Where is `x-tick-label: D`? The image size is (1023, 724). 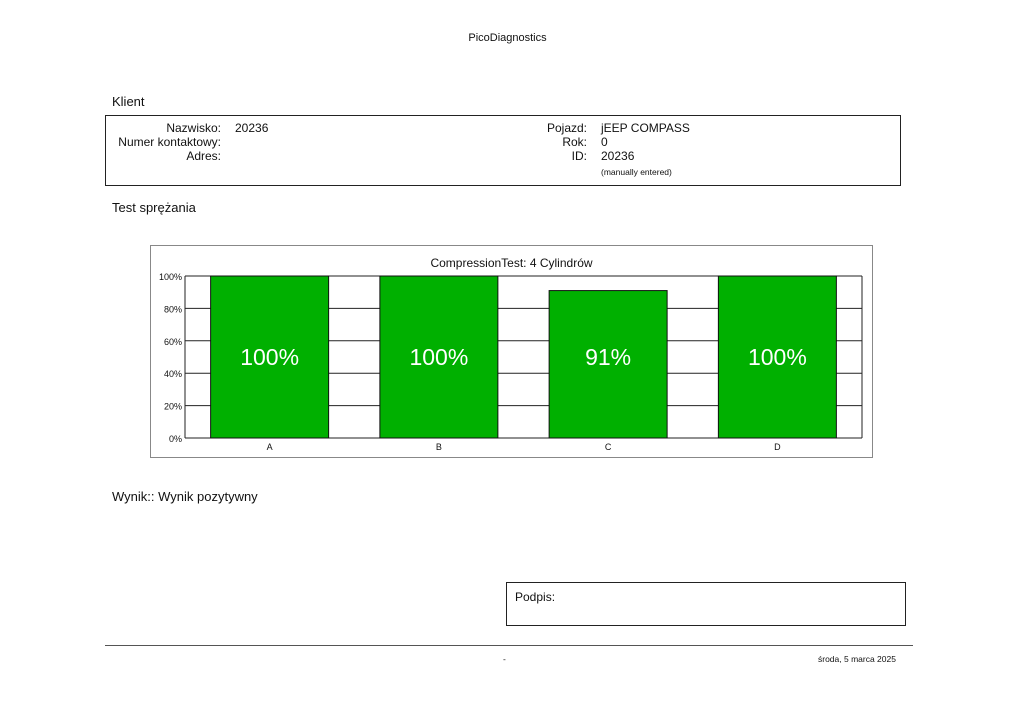 x-tick-label: D is located at coordinates (777, 447).